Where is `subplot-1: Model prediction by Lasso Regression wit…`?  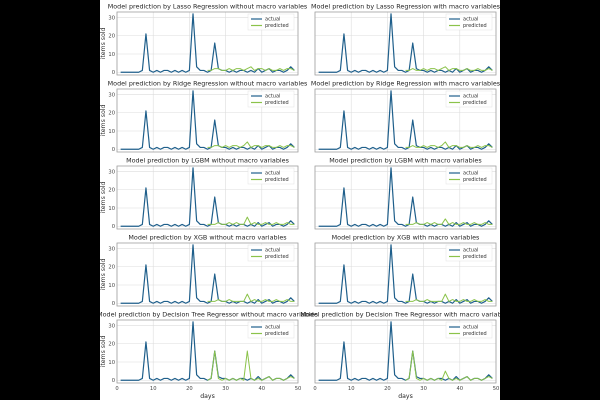
subplot-1: Model prediction by Lasso Regression wit… is located at coordinates (405, 39).